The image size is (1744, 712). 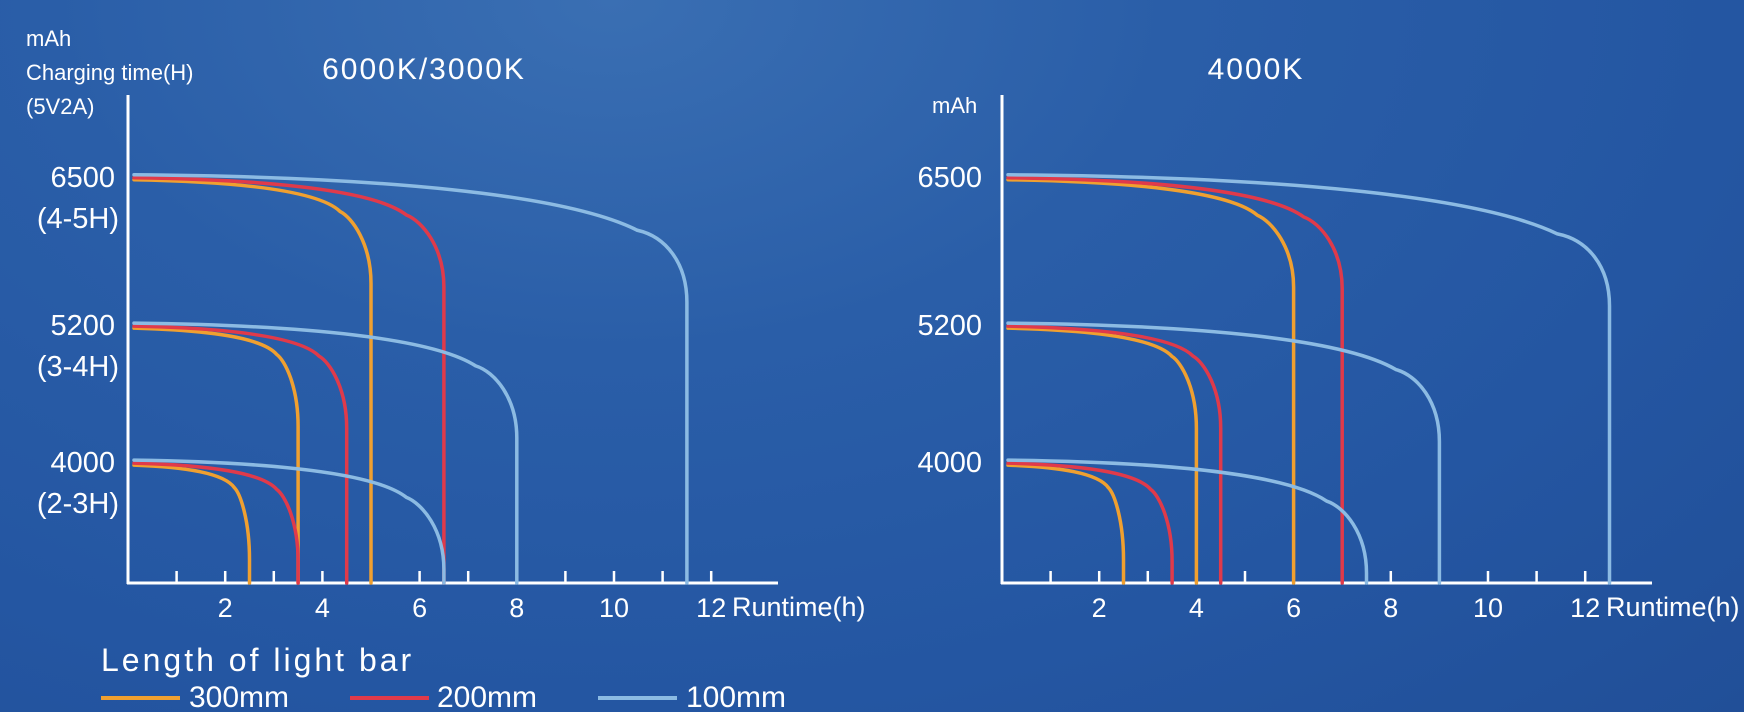 What do you see at coordinates (1102, 455) in the screenshot?
I see `right-curve-5200-300mm` at bounding box center [1102, 455].